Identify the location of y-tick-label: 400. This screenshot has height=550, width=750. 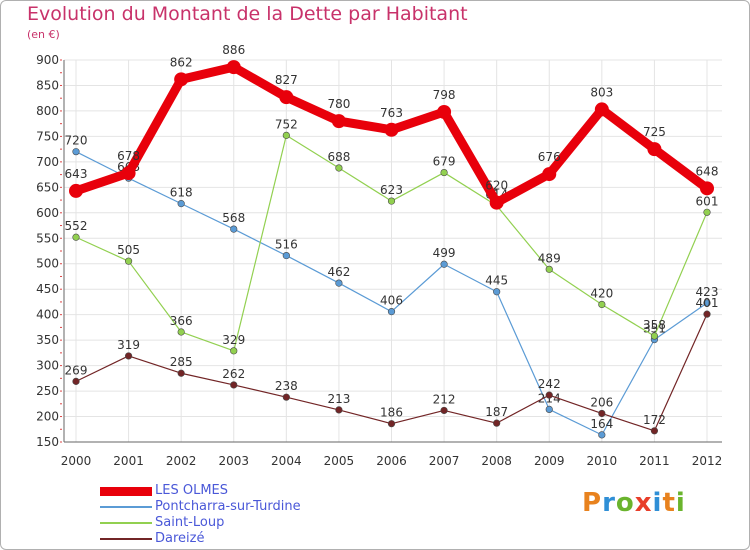
(47, 315).